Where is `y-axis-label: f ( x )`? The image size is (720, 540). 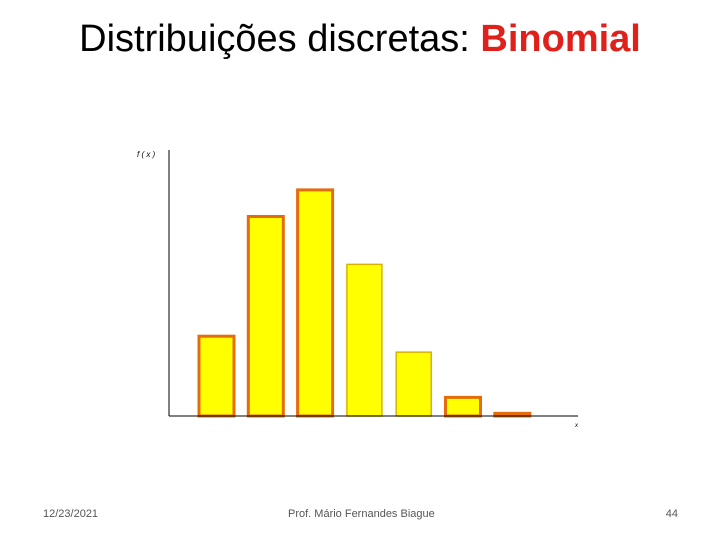
y-axis-label: f ( x ) is located at coordinates (146, 154).